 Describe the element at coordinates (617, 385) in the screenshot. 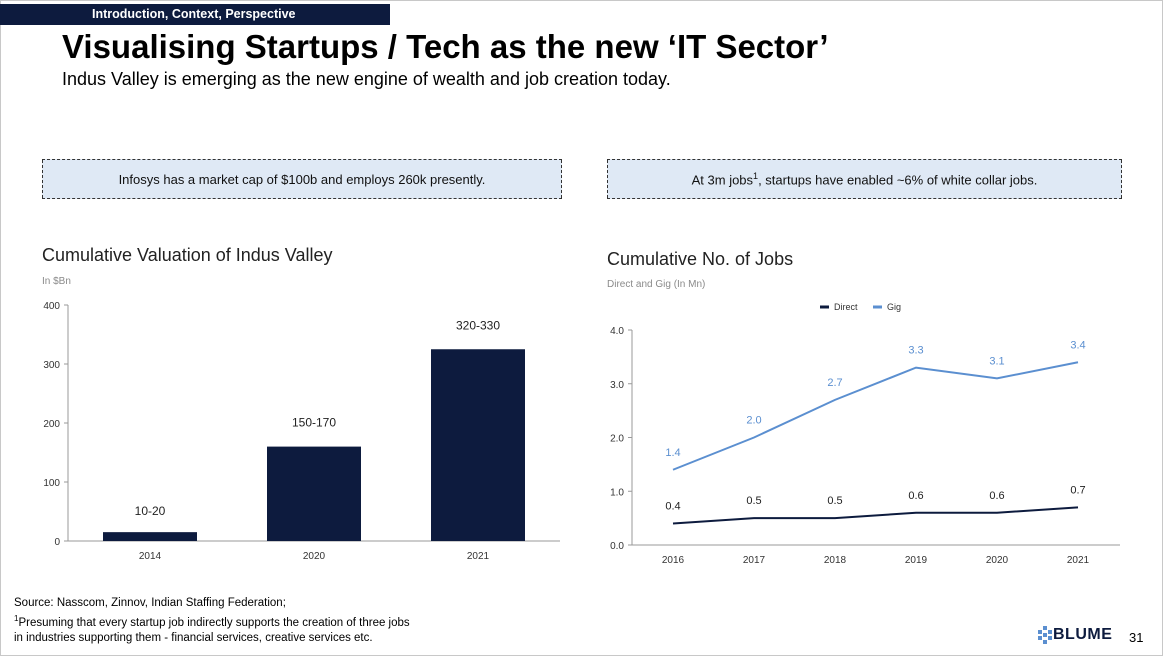

I see `y-tick-label: 3.0` at that location.